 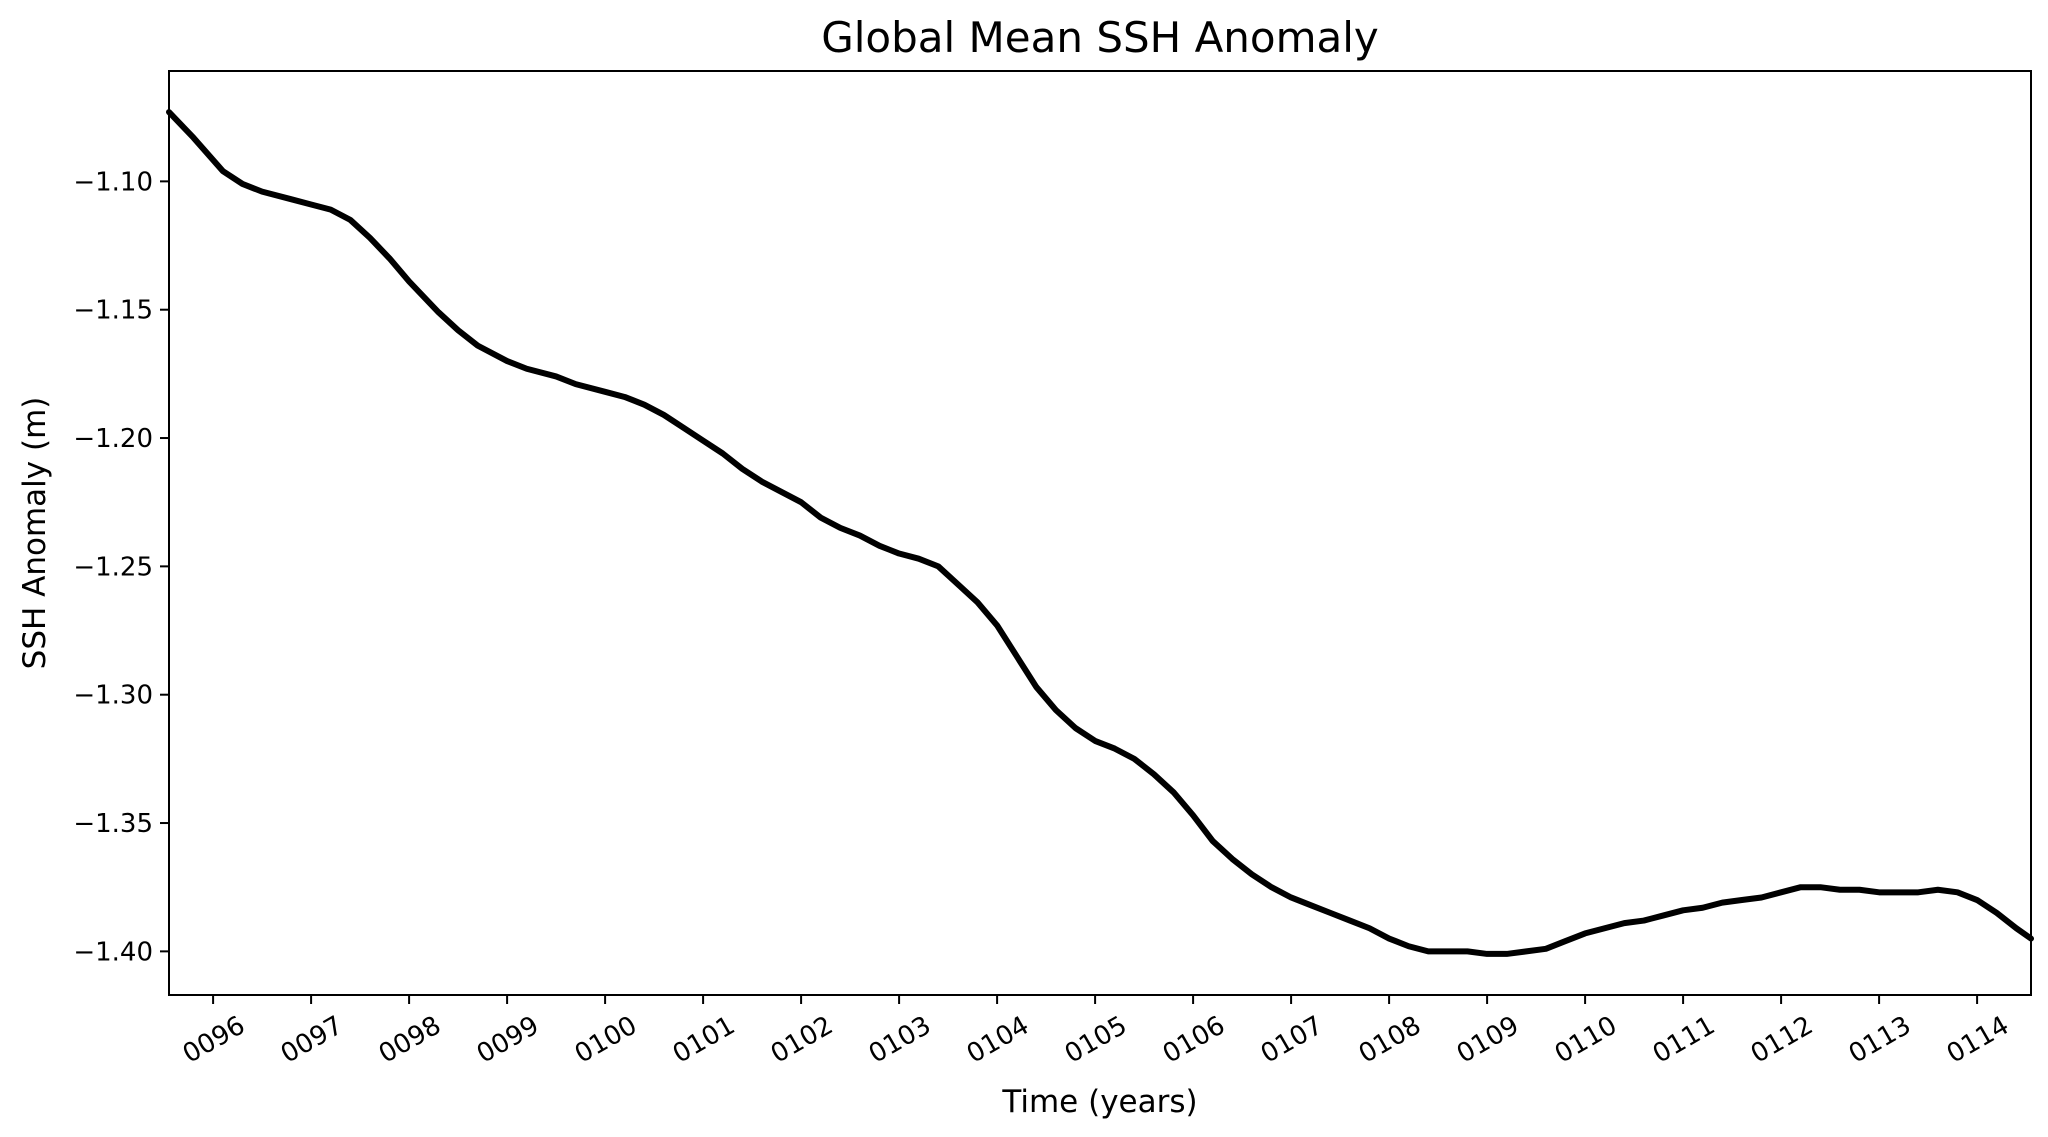 What do you see at coordinates (35, 533) in the screenshot?
I see `y-axis-label: SSH Anomaly (m)` at bounding box center [35, 533].